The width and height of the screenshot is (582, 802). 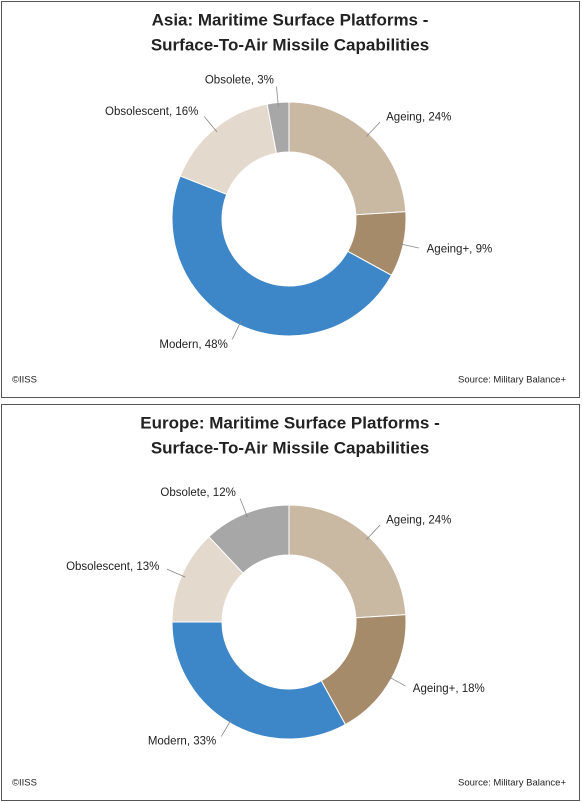 What do you see at coordinates (224, 493) in the screenshot?
I see `slice-value: 12%` at bounding box center [224, 493].